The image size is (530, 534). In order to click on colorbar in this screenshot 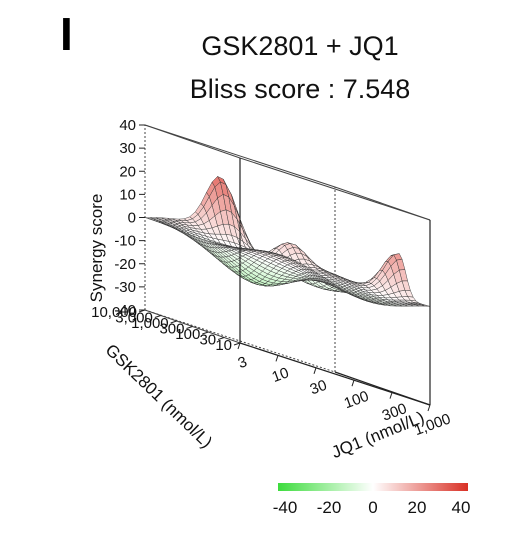, I will do `click(373, 487)`.